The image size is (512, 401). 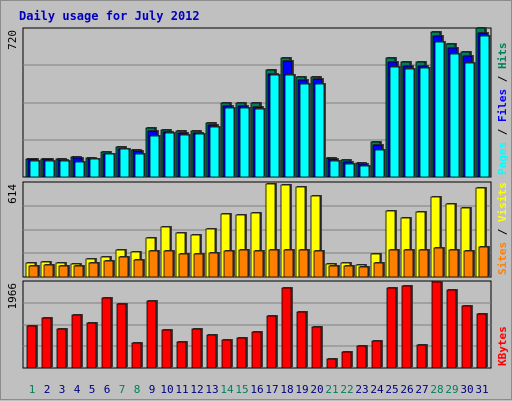 What do you see at coordinates (109, 16) in the screenshot?
I see `page-title: Daily usage for July 2012` at bounding box center [109, 16].